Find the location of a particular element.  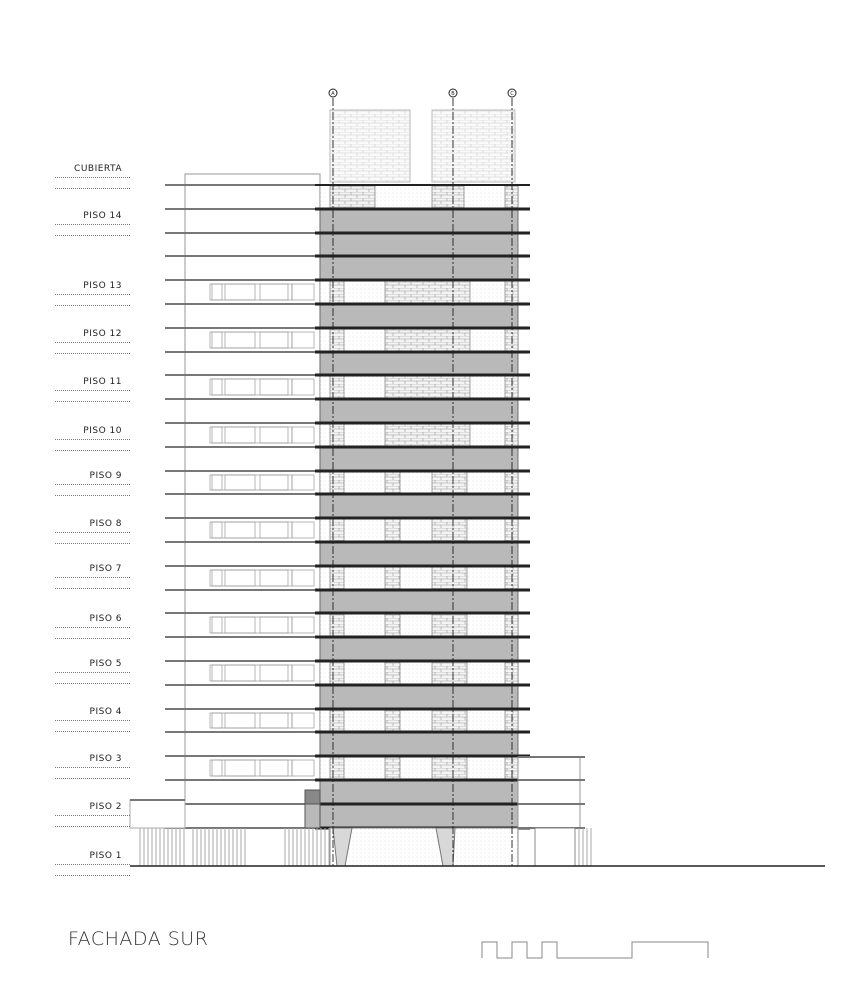

level-label: PISO 3 is located at coordinates (105, 759).